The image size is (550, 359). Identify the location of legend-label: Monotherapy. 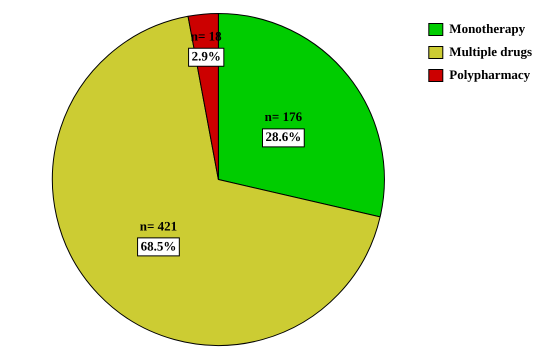
(487, 28).